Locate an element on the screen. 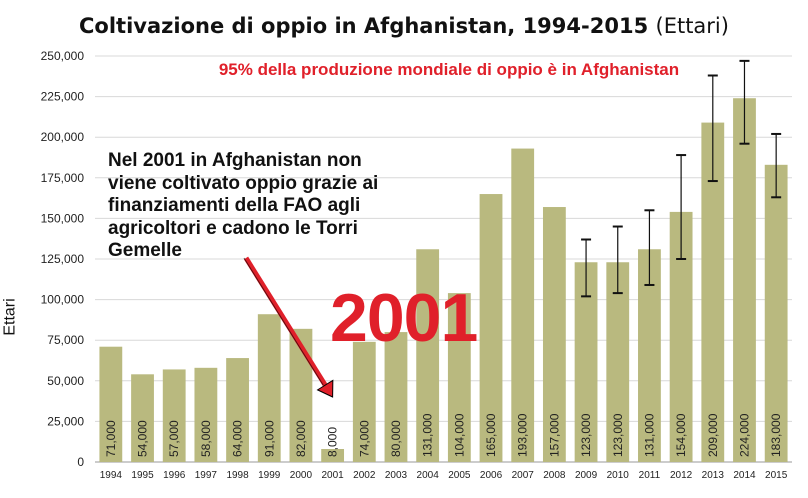 Image resolution: width=808 pixels, height=498 pixels. data-label-1996: 57,000 is located at coordinates (174, 438).